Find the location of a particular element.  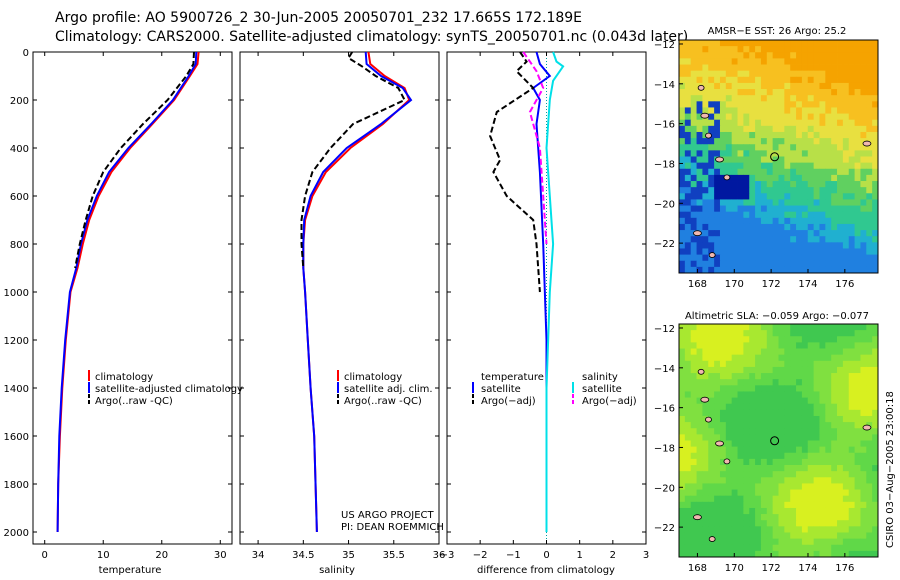

island-shape is located at coordinates (708, 135).